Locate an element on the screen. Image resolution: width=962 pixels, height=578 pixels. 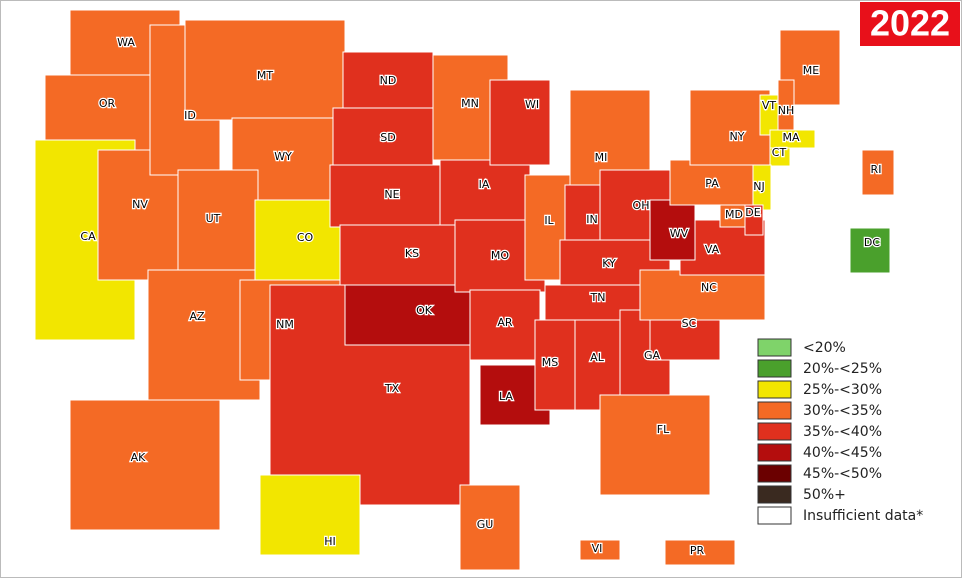
state-label: AR is located at coordinates (505, 322).